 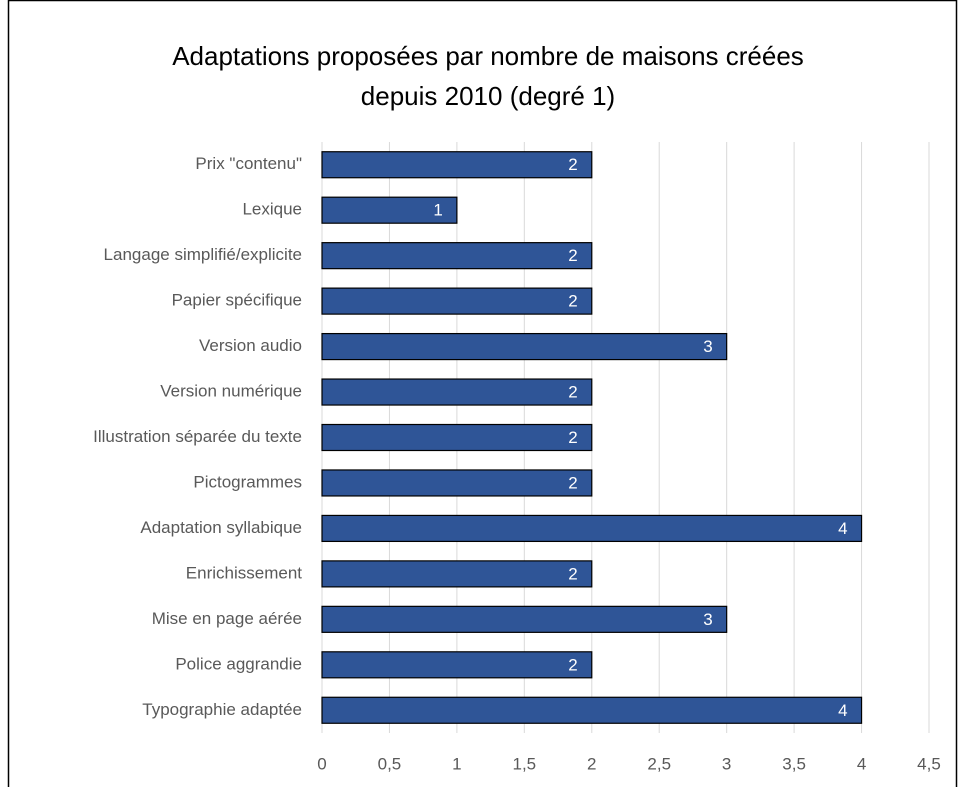 What do you see at coordinates (227, 618) in the screenshot?
I see `y-tick-label: Mise en page aérée` at bounding box center [227, 618].